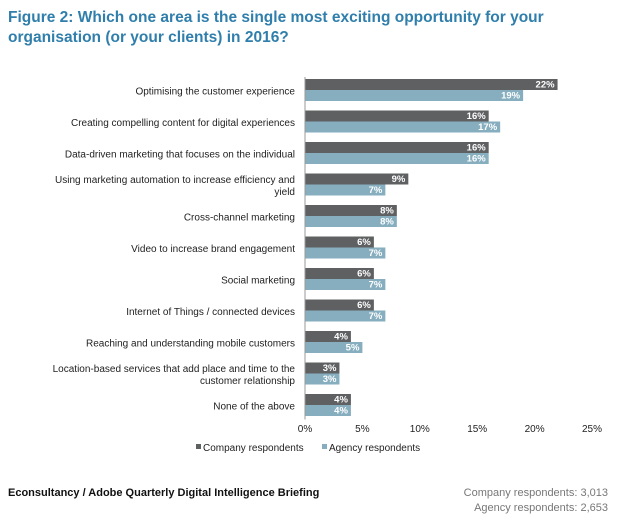 The image size is (622, 527). I want to click on value-label-company: 22%, so click(546, 85).